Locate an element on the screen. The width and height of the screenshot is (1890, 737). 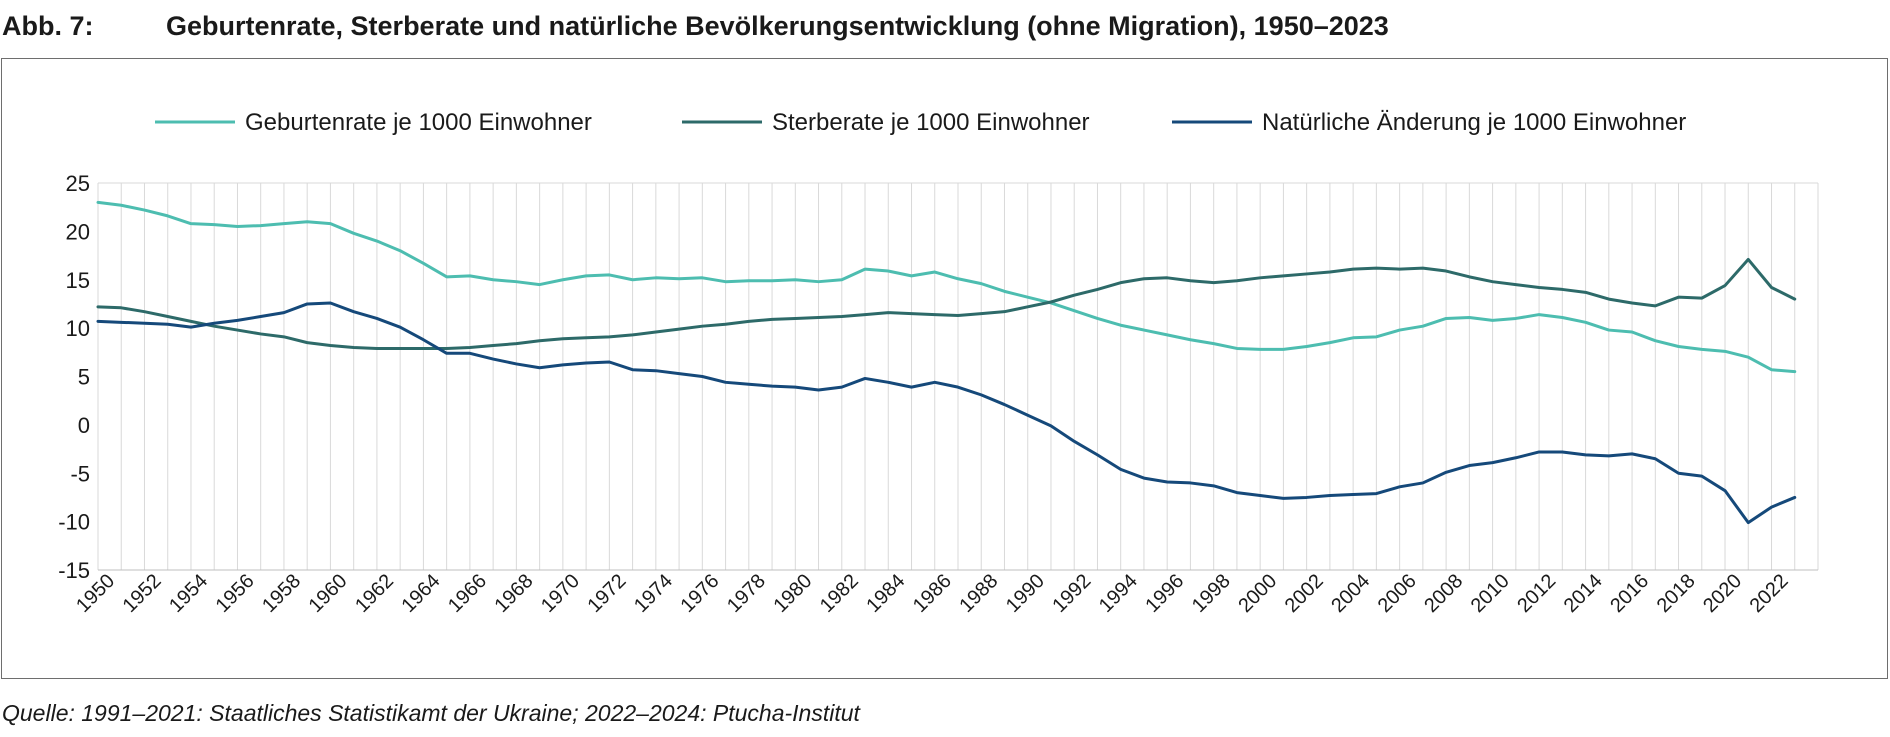
x-tick-label: 1968 is located at coordinates (514, 593).